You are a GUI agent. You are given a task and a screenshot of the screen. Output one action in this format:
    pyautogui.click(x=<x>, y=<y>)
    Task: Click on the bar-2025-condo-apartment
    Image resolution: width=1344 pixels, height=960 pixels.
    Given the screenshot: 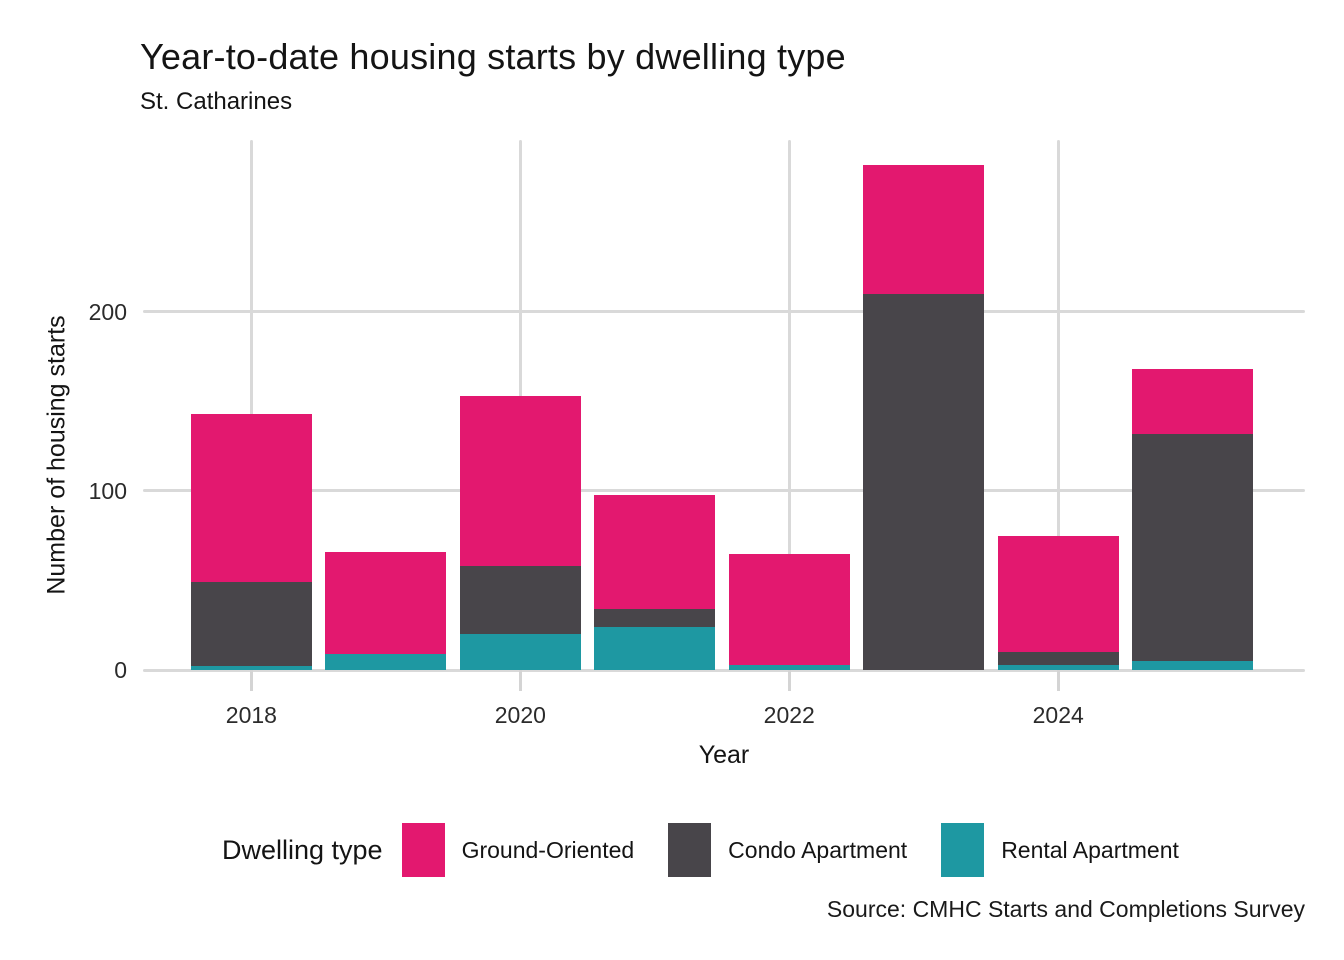 What is the action you would take?
    pyautogui.click(x=1193, y=547)
    